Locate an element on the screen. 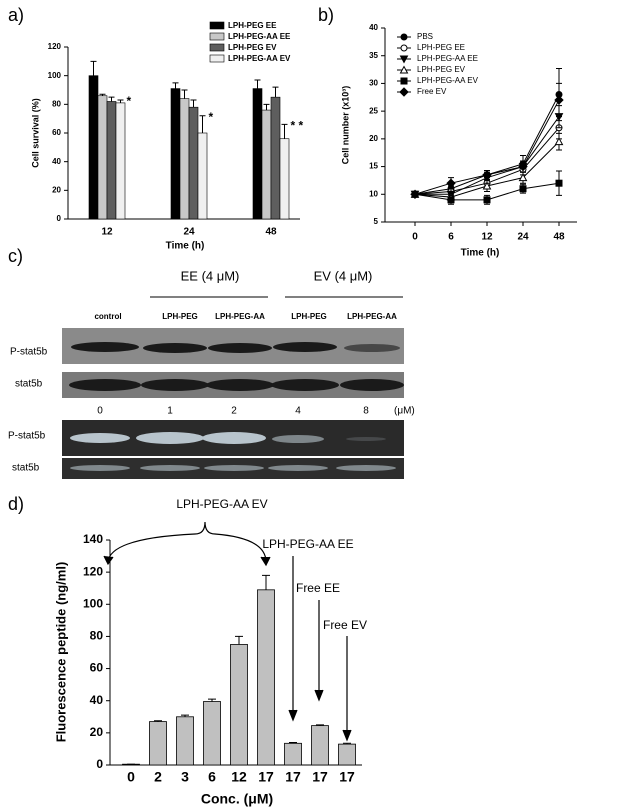  annotation: Free EE is located at coordinates (318, 588).